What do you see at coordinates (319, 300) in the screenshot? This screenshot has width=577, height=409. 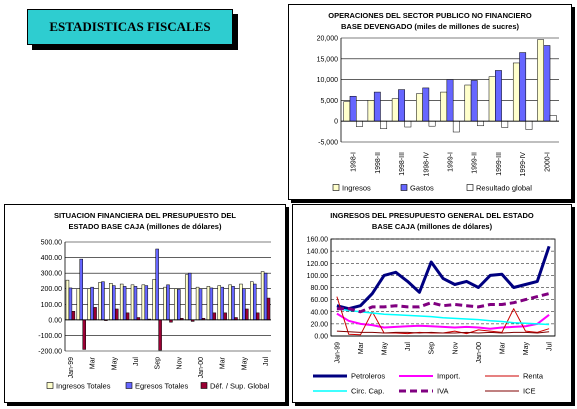 I see `y-tick-label: 60.00` at bounding box center [319, 300].